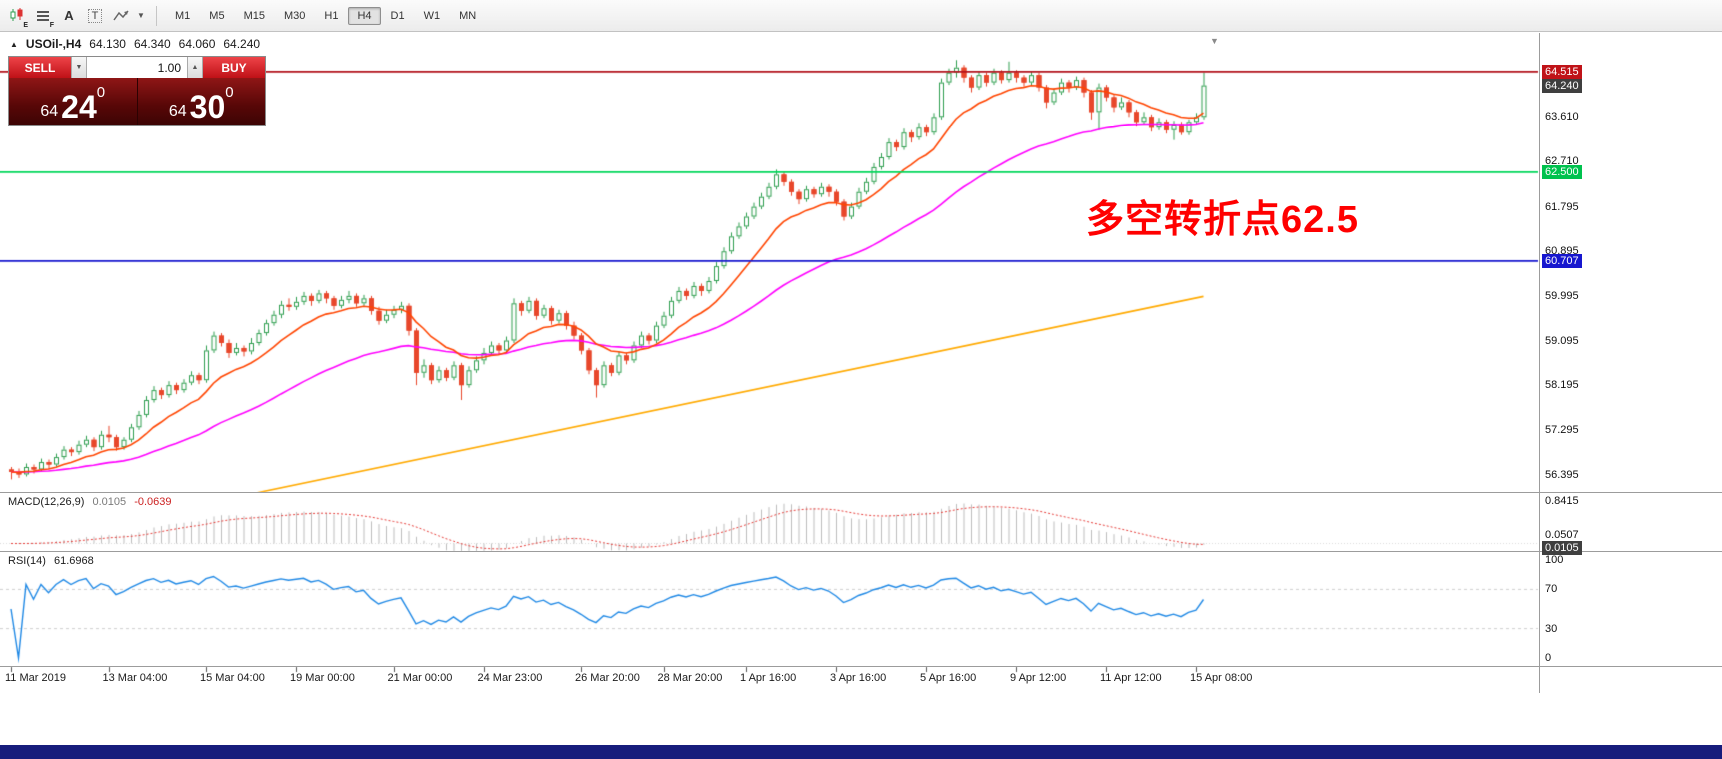 This screenshot has height=759, width=1722. What do you see at coordinates (1214, 41) in the screenshot?
I see `chart-shift-marker-icon: ▼` at bounding box center [1214, 41].